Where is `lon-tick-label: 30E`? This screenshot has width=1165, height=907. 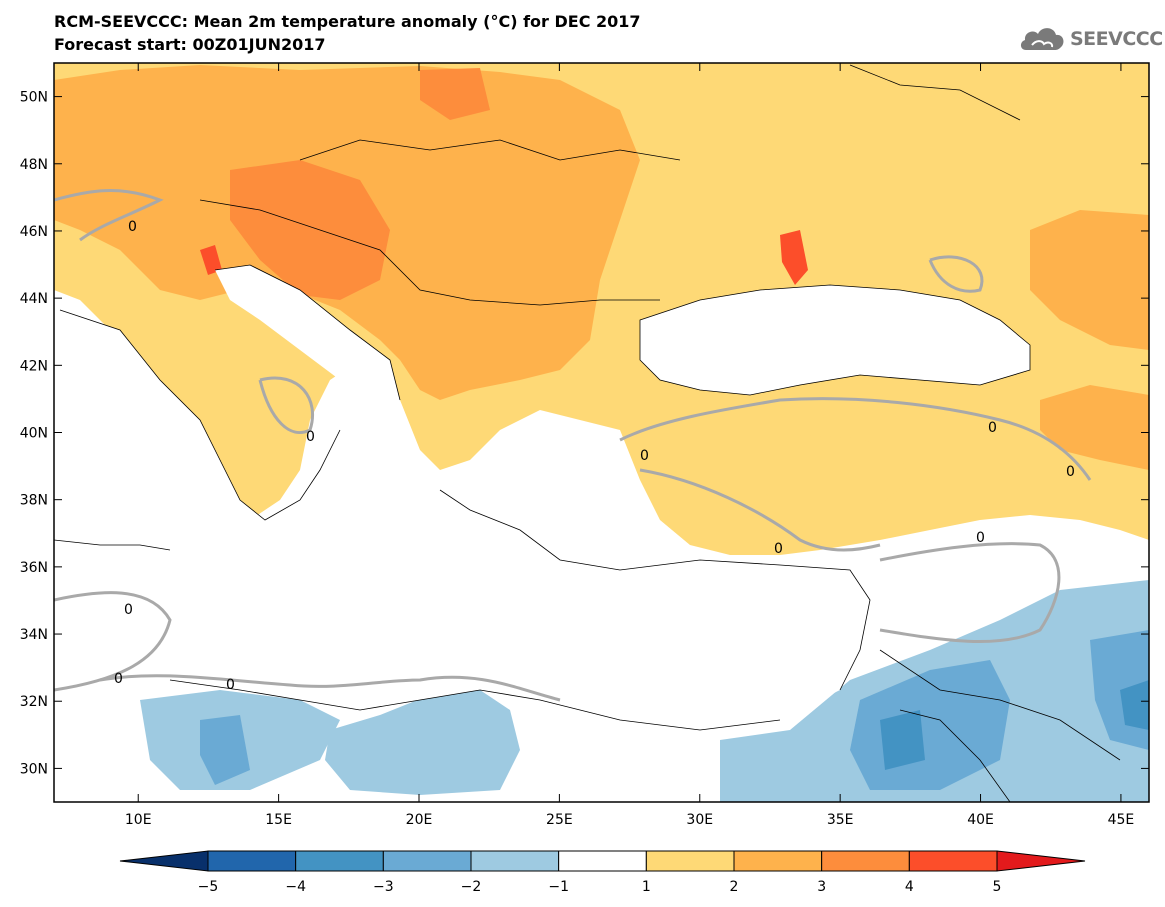
lon-tick-label: 30E is located at coordinates (699, 820).